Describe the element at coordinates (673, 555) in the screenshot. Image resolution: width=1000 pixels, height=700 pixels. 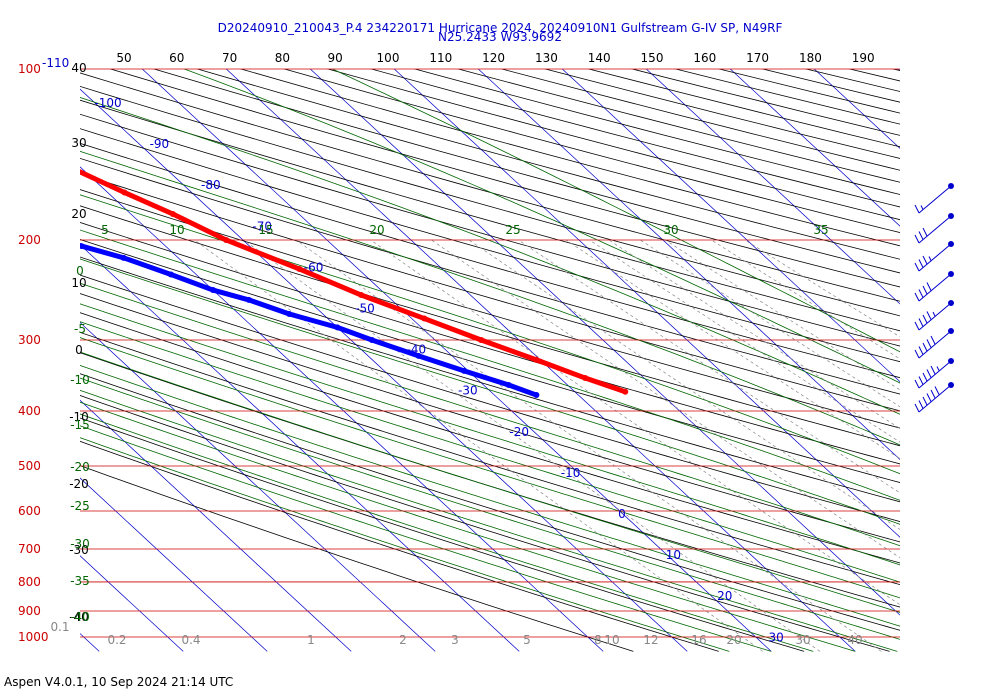
I see `isotherm-label: 10` at that location.